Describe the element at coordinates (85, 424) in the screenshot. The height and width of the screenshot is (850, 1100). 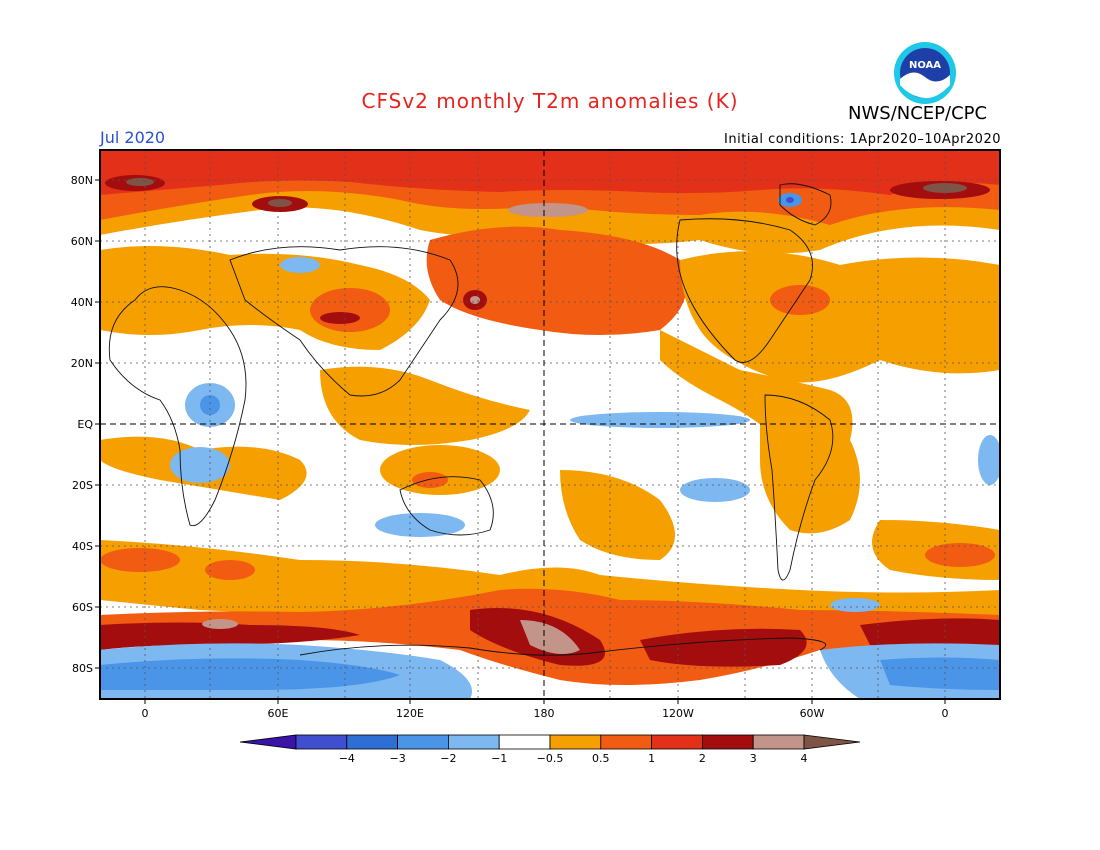
I see `lat-label: EQ` at that location.